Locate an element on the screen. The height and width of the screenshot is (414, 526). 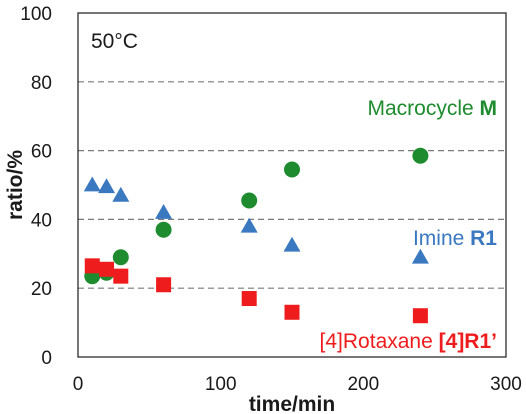
y-axis-title: ratio/% is located at coordinates (15, 185).